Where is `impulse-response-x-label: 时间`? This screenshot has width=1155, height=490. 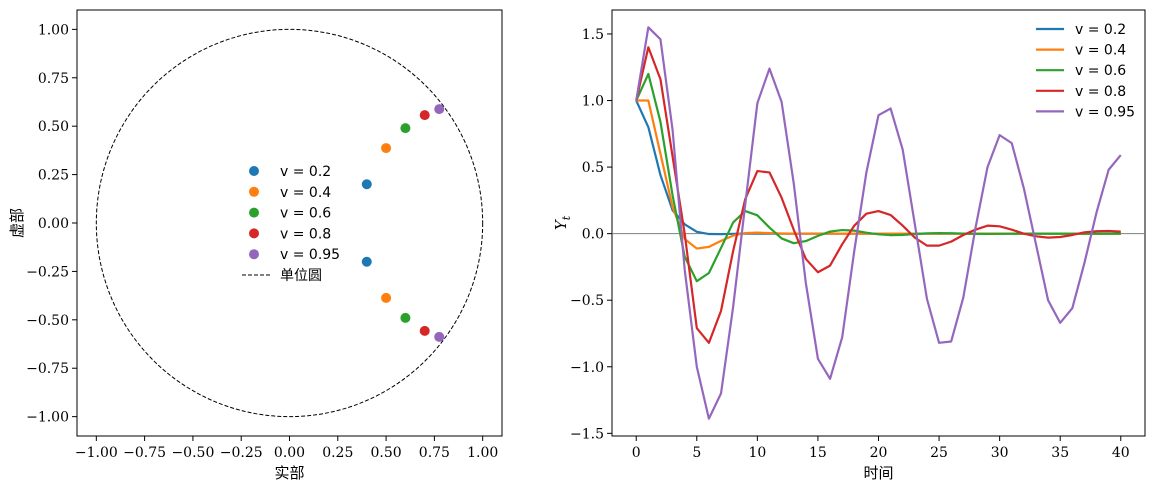
impulse-response-x-label: 时间 is located at coordinates (878, 473).